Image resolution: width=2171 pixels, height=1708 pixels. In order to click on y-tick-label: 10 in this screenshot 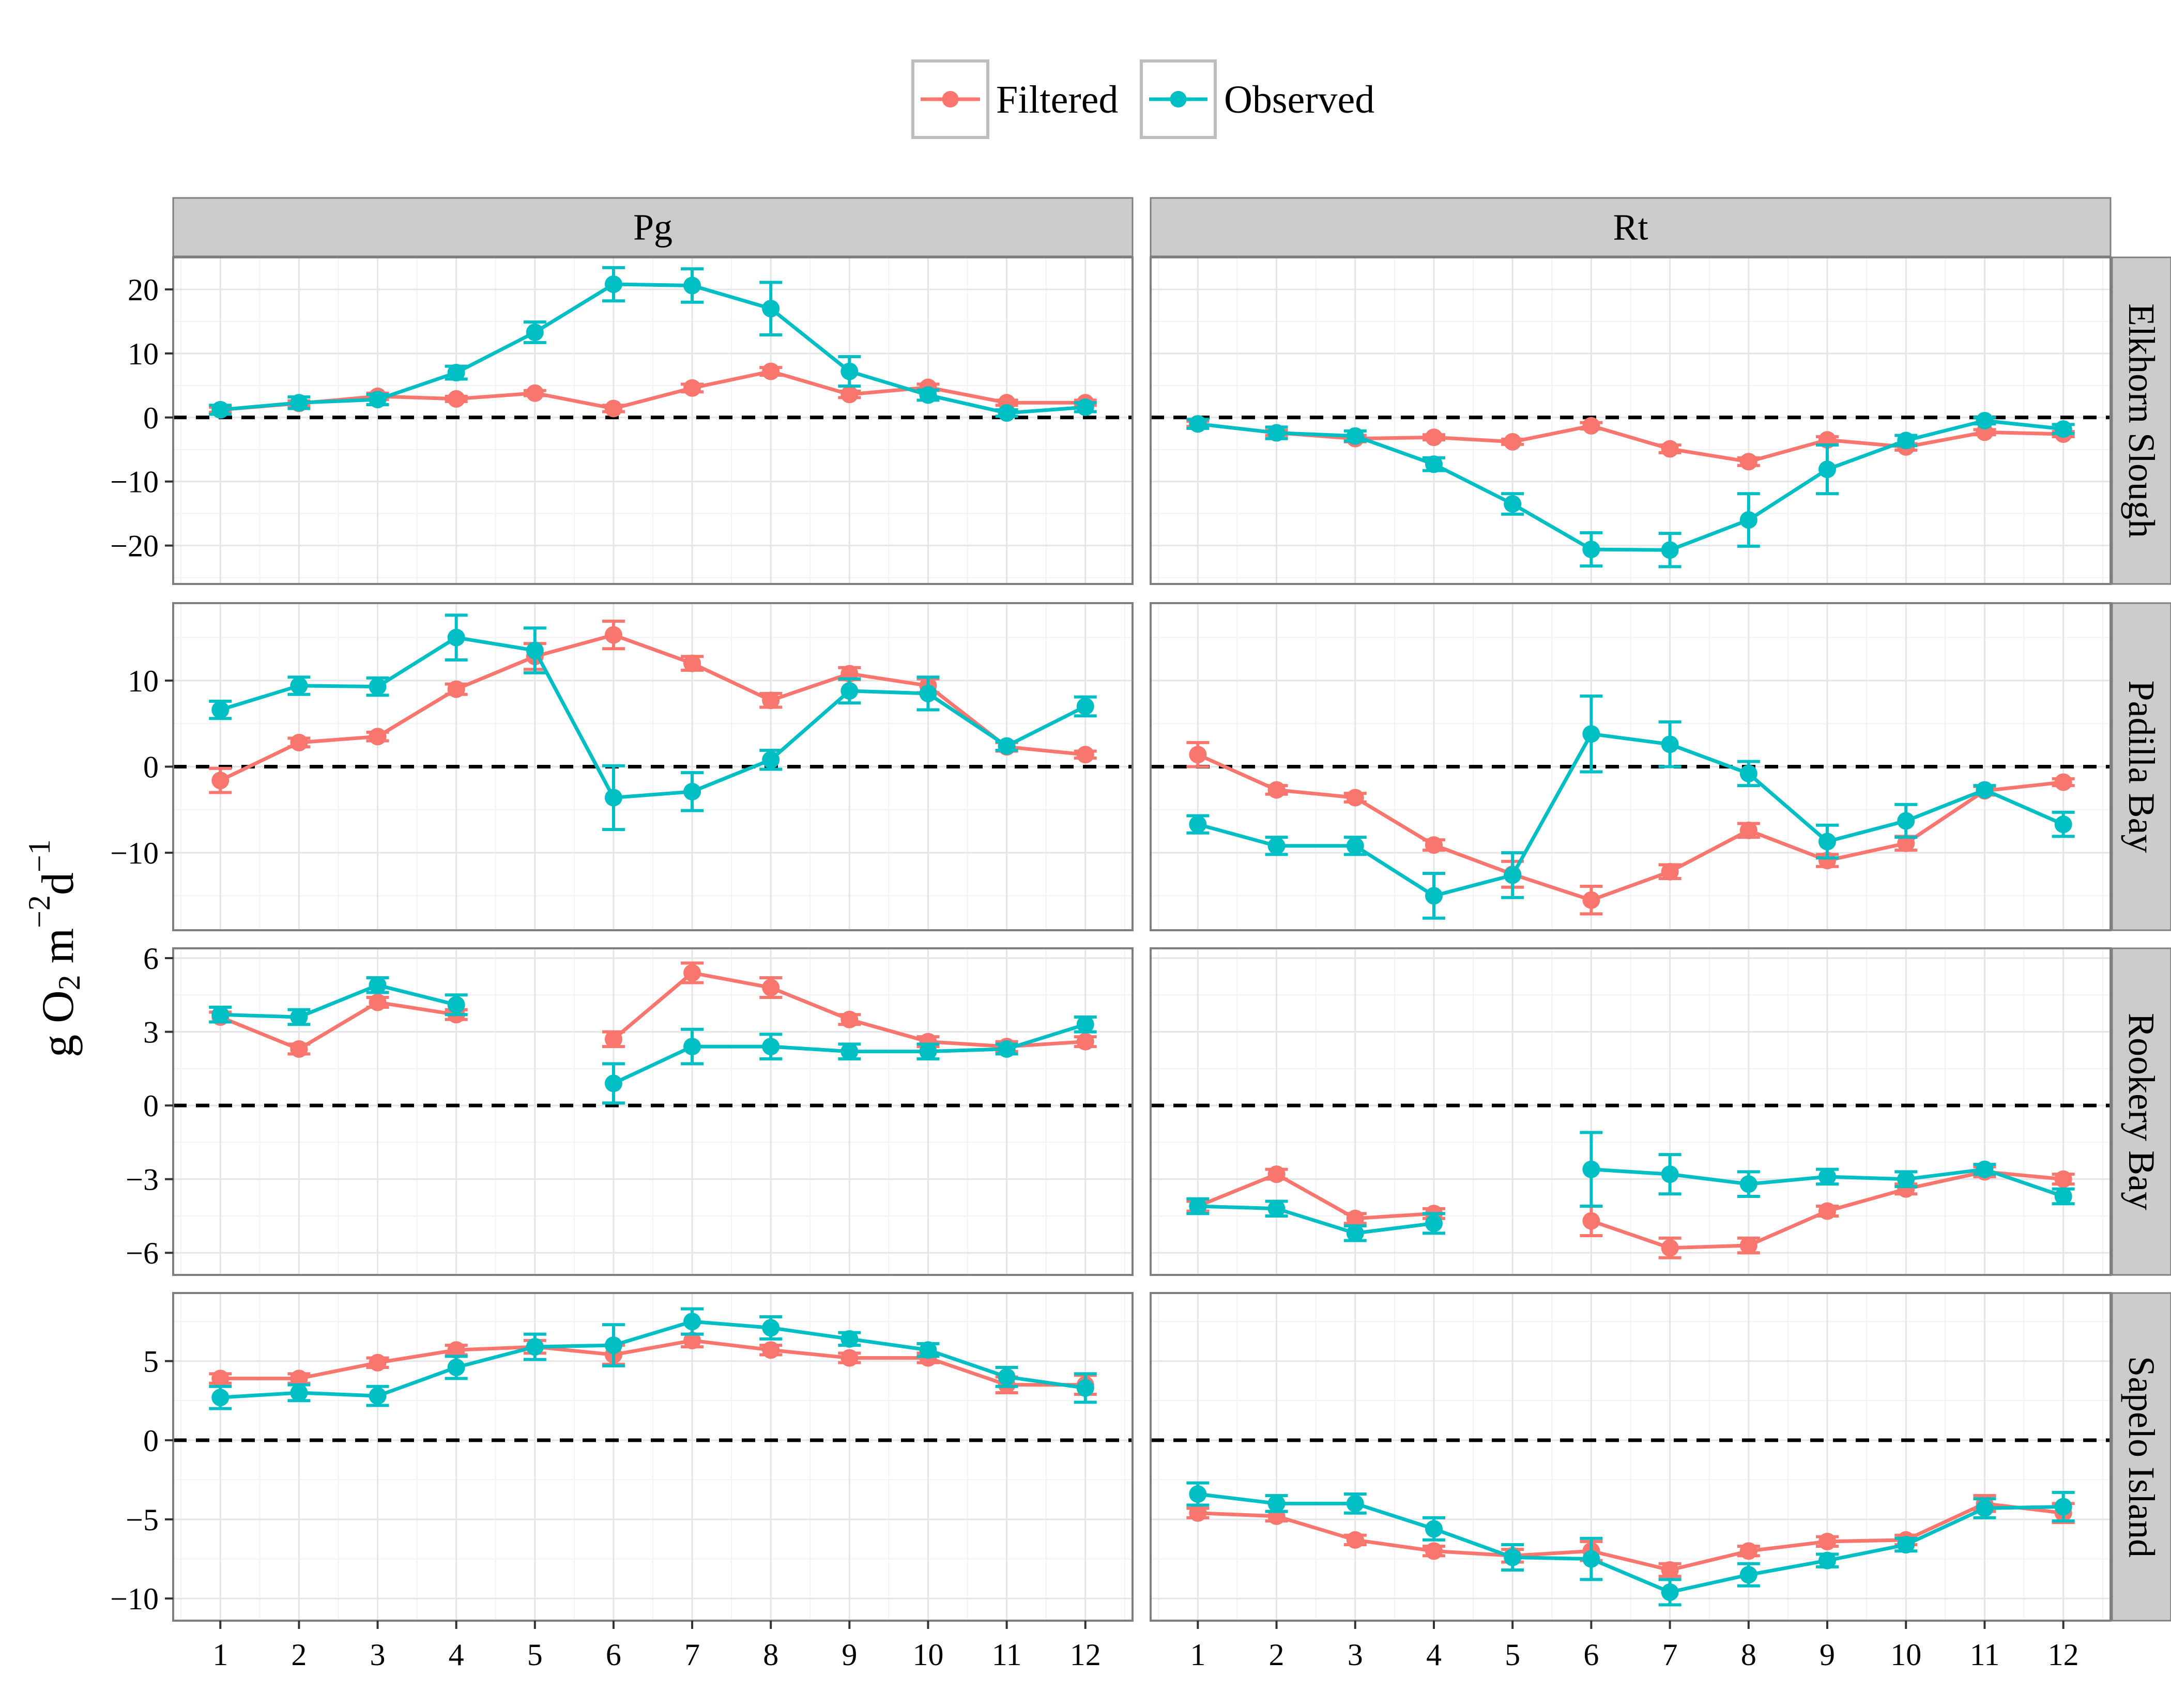, I will do `click(143, 354)`.